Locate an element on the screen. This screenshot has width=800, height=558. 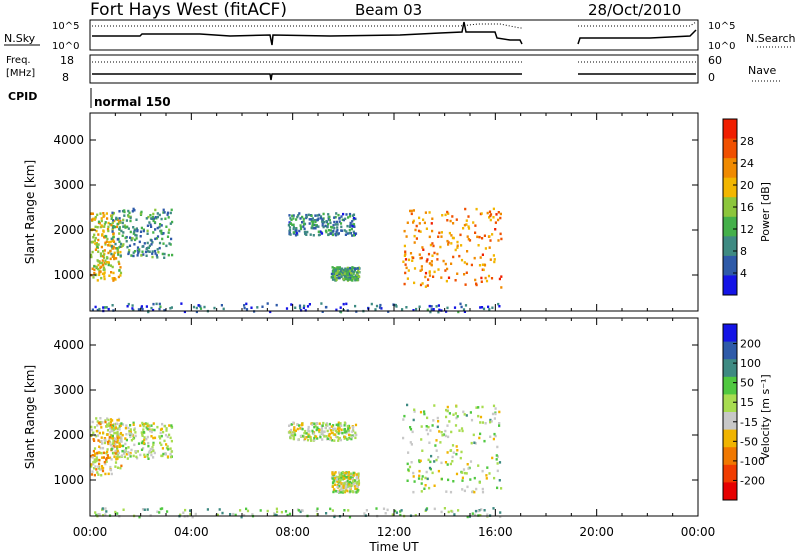
colorbar-swatch is located at coordinates (730, 473).